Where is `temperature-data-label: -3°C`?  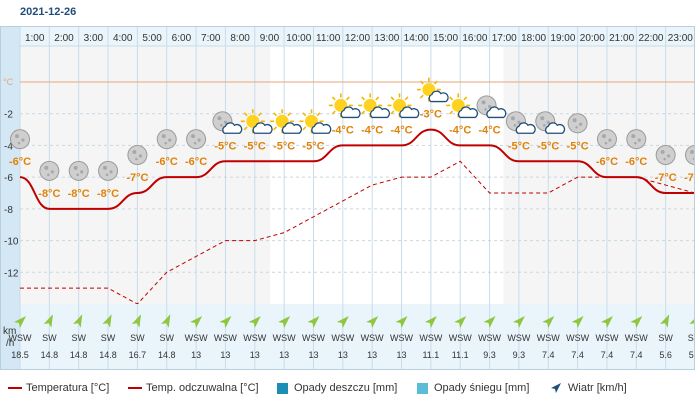 temperature-data-label: -3°C is located at coordinates (431, 115).